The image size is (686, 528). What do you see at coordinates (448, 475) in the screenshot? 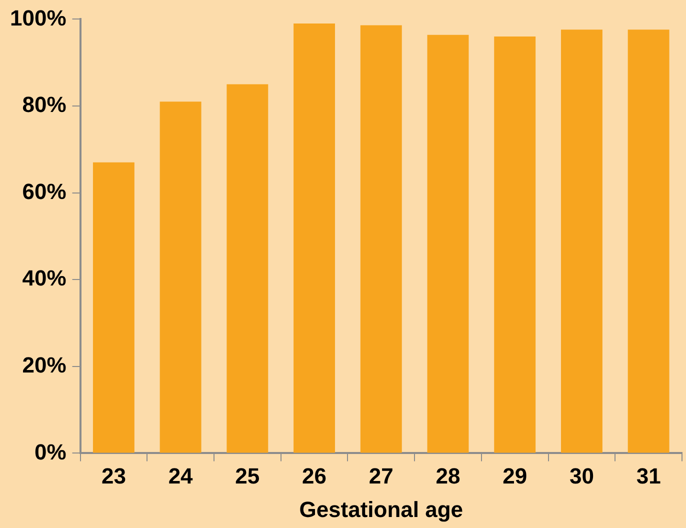
I see `x-tick-label: 28` at bounding box center [448, 475].